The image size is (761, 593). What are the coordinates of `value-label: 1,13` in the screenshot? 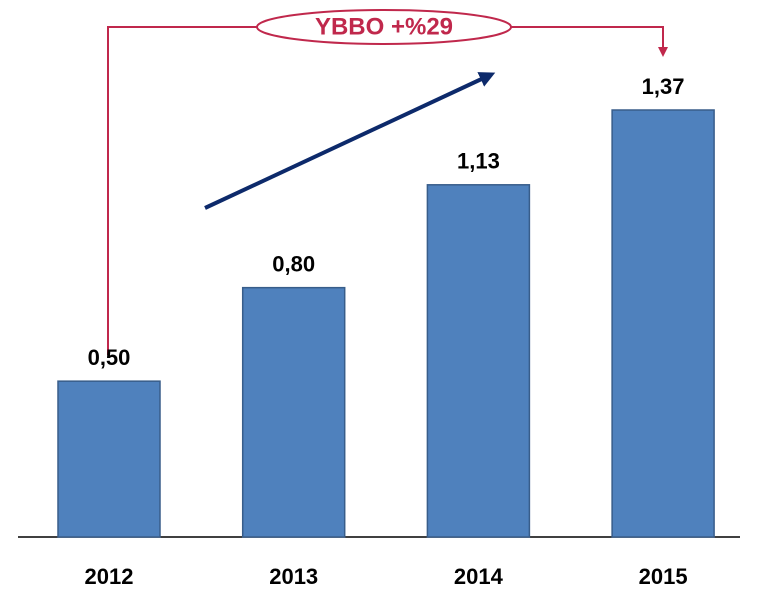 It's located at (478, 161).